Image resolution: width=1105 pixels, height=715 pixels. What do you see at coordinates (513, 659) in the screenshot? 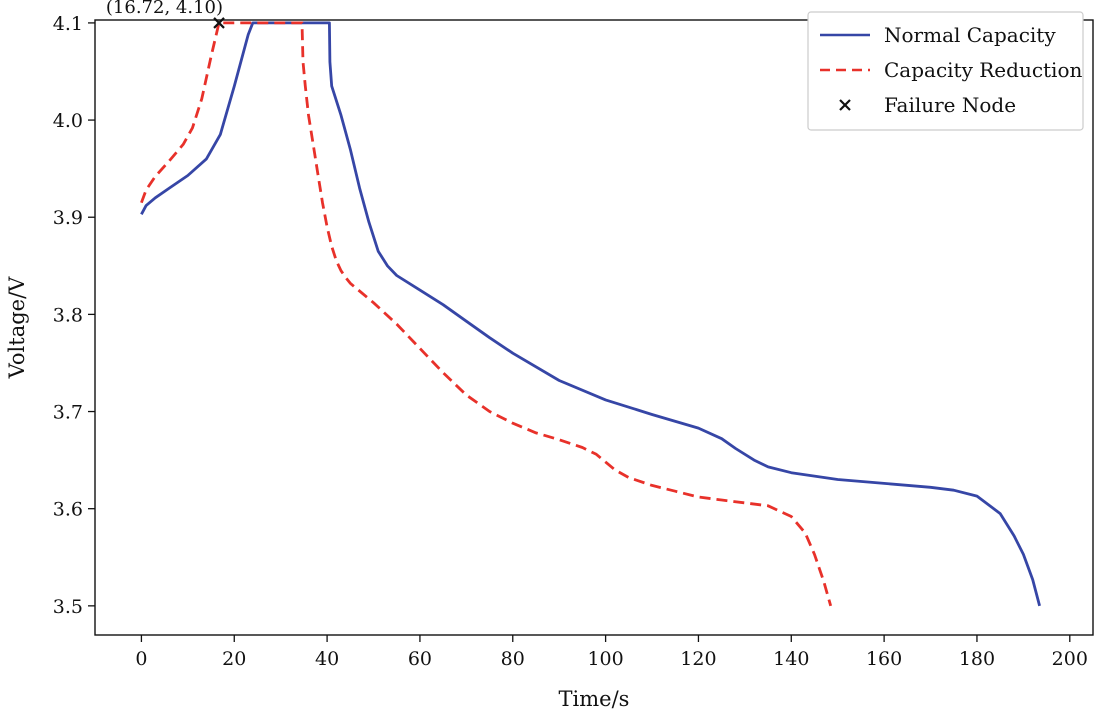
I see `x-tick-label: 80` at bounding box center [513, 659].